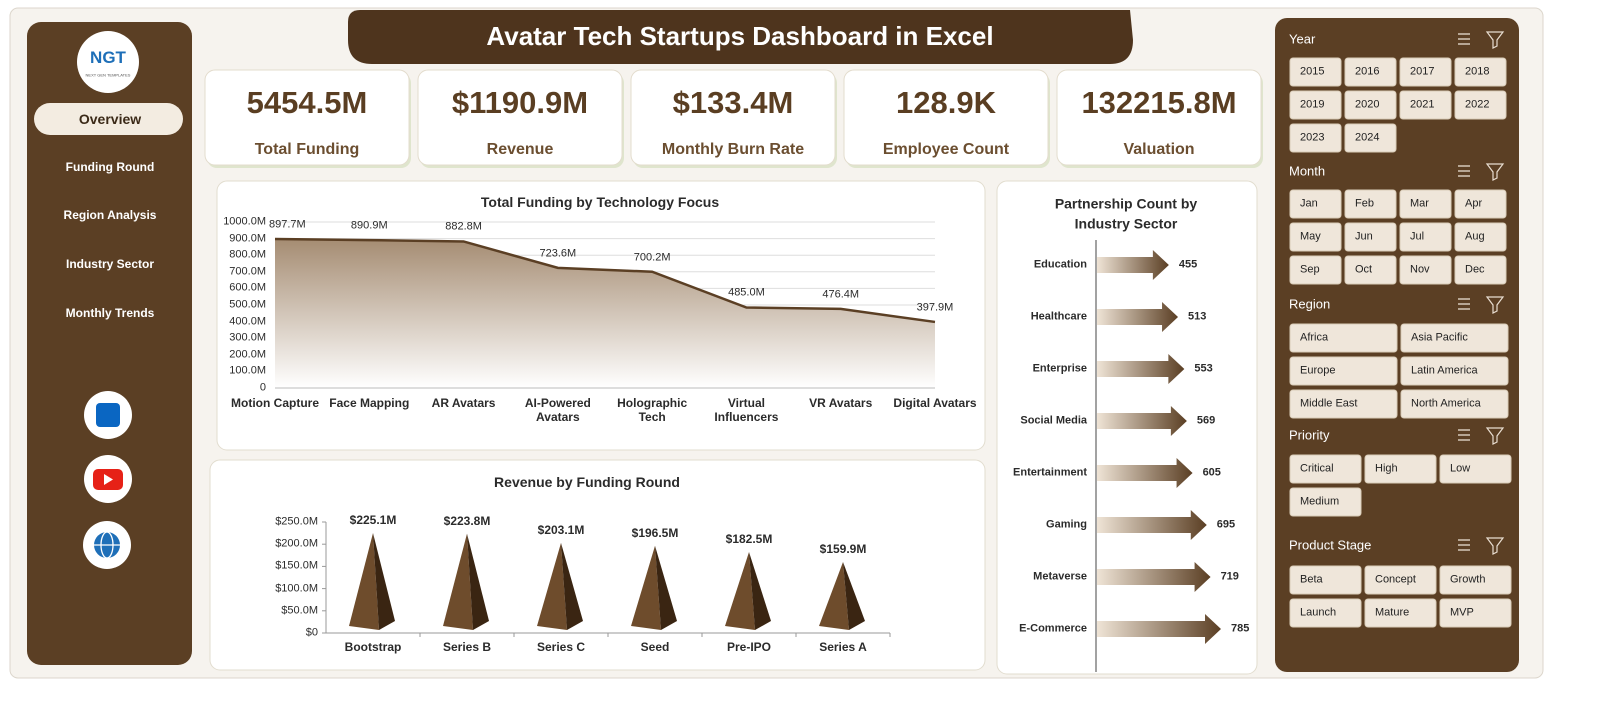  Describe the element at coordinates (935, 307) in the screenshot. I see `data-label: 397.9M` at that location.